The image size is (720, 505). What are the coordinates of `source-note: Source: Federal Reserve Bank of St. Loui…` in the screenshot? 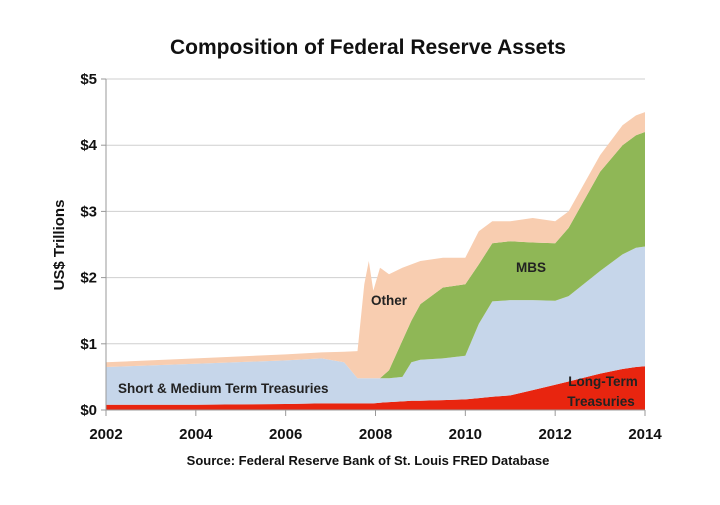 It's located at (368, 460).